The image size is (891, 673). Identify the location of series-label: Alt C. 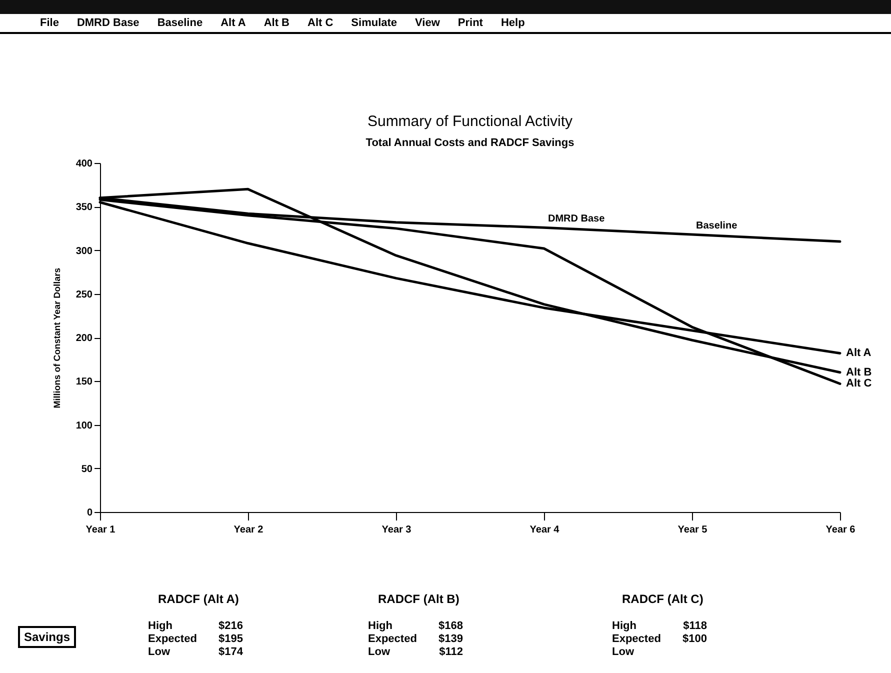
(859, 384).